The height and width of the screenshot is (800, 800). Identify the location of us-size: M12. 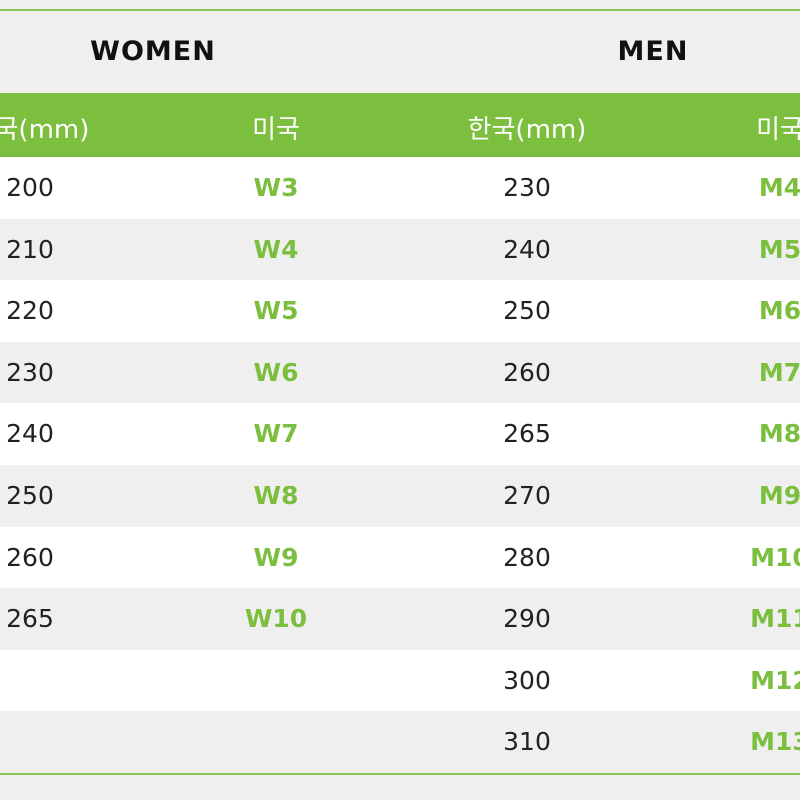
(775, 680).